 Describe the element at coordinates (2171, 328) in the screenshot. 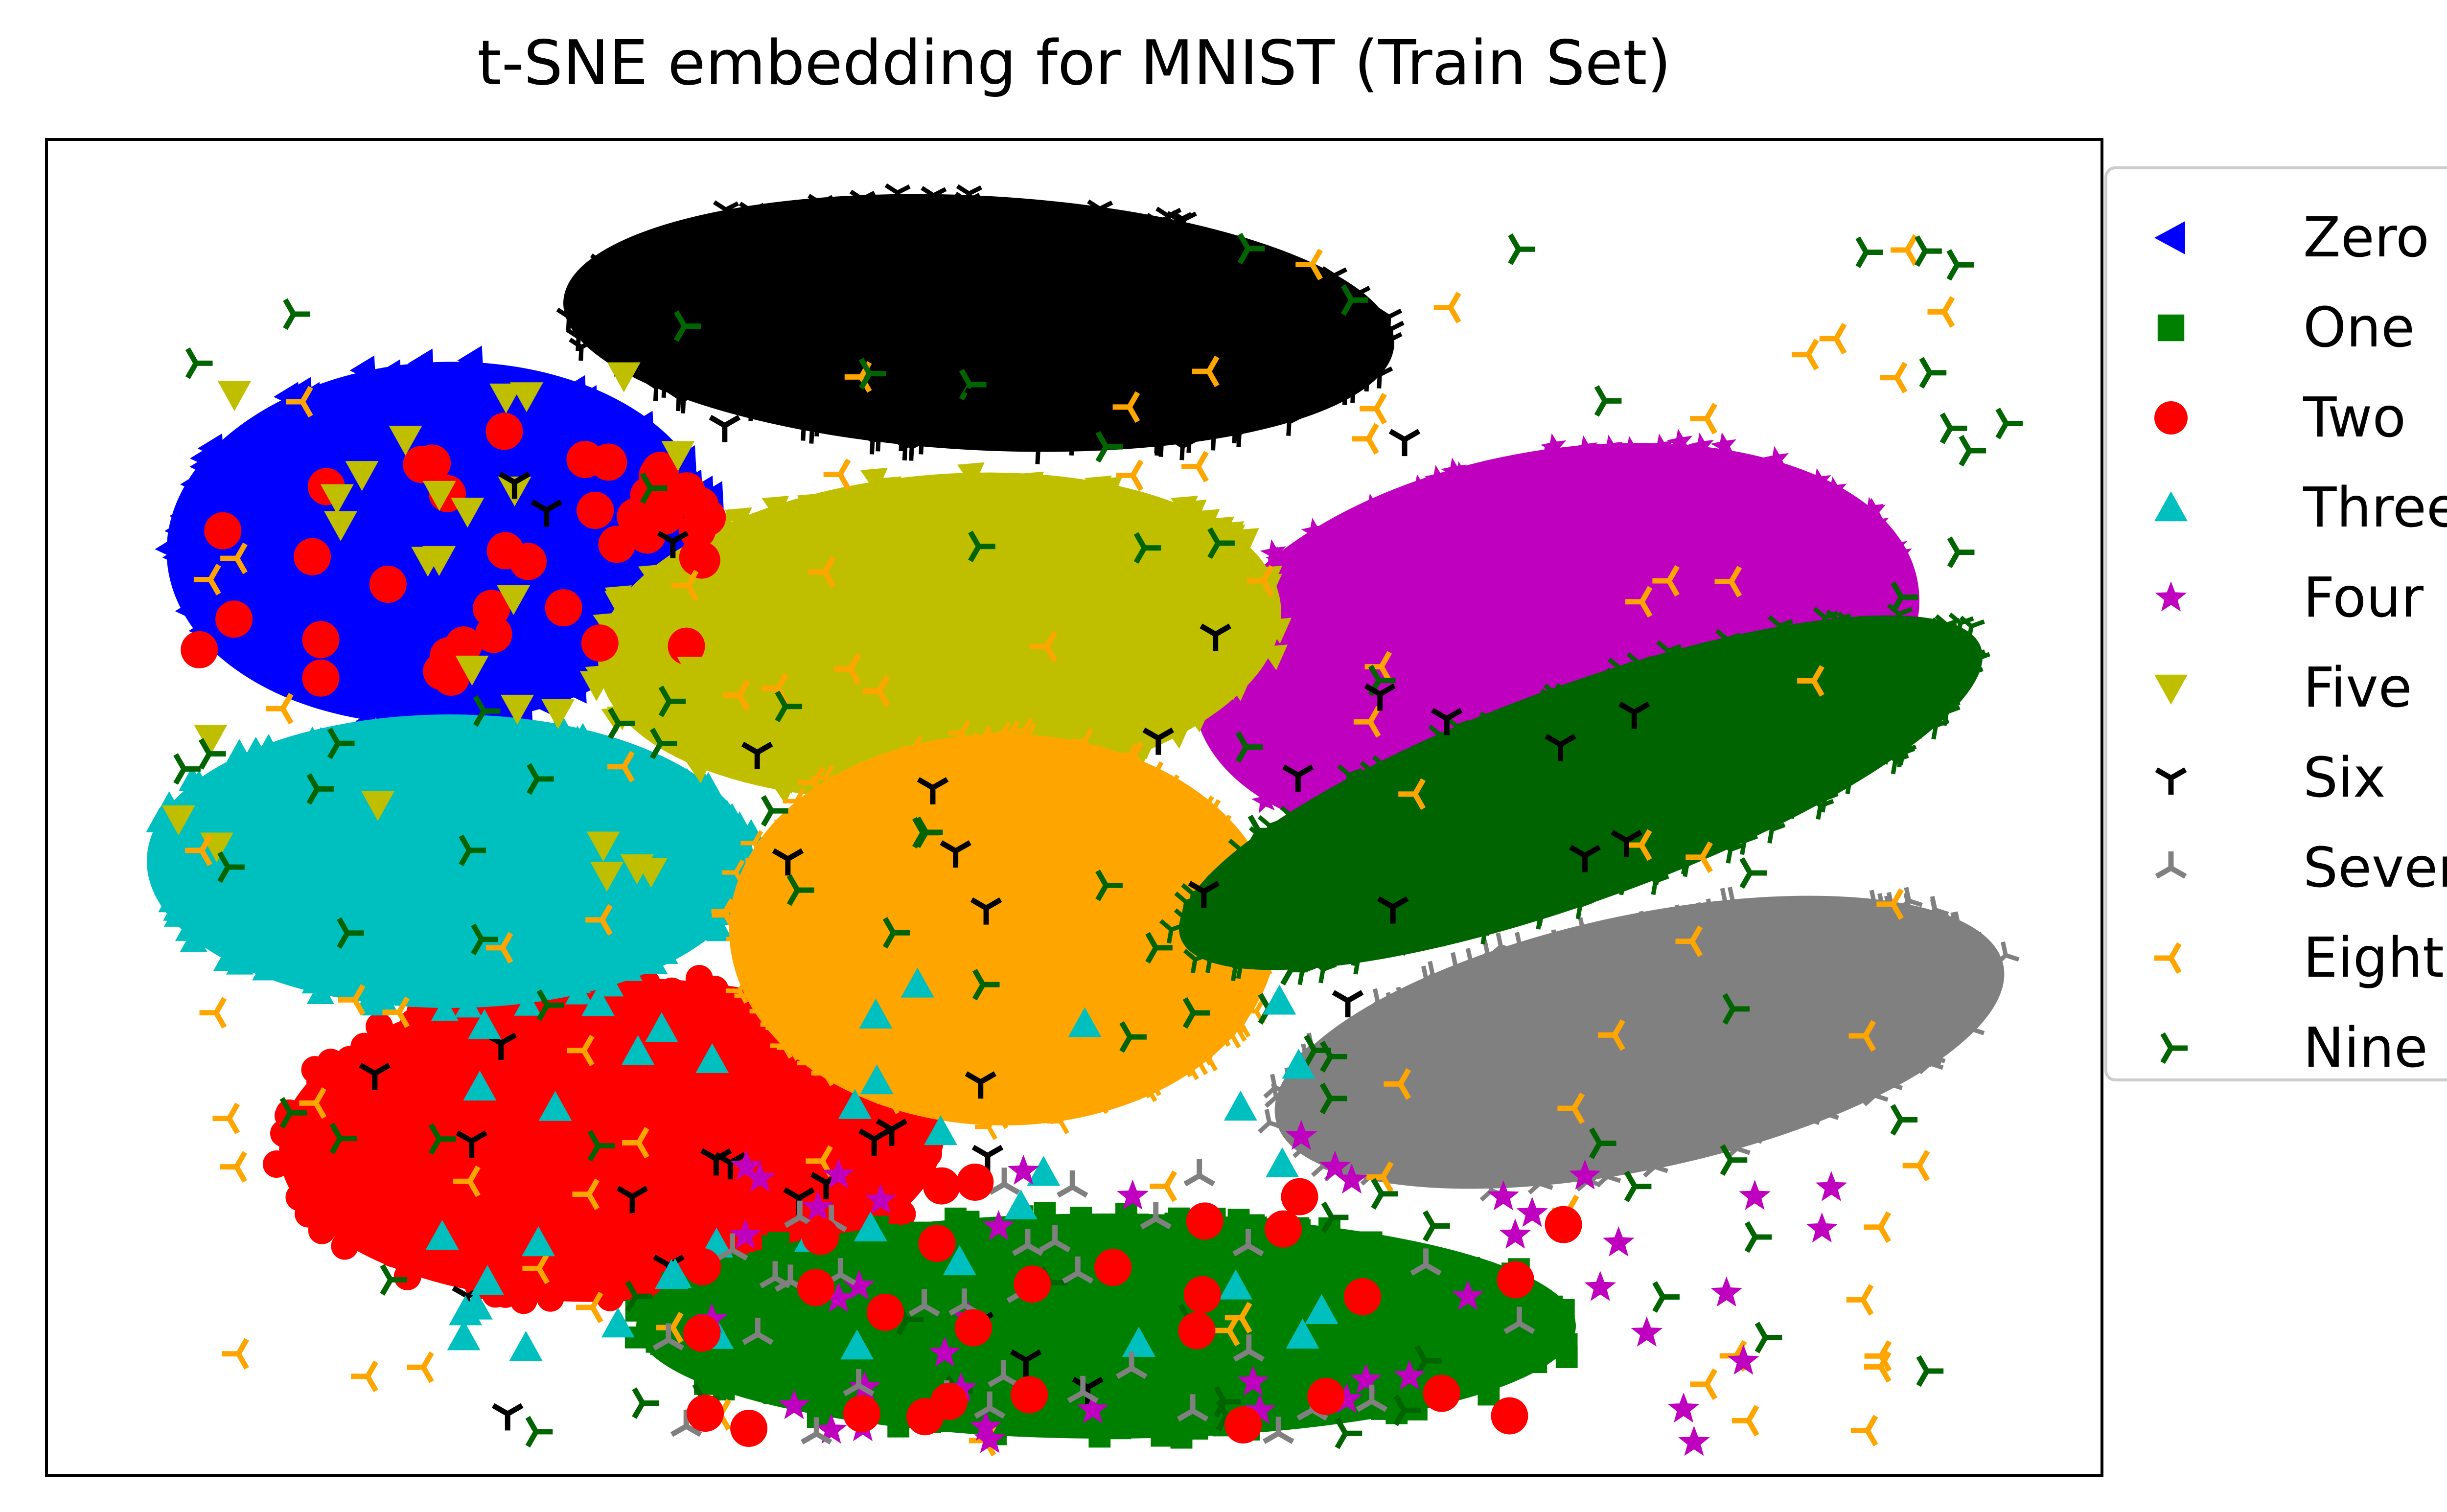

I see `legend-marker-one` at that location.